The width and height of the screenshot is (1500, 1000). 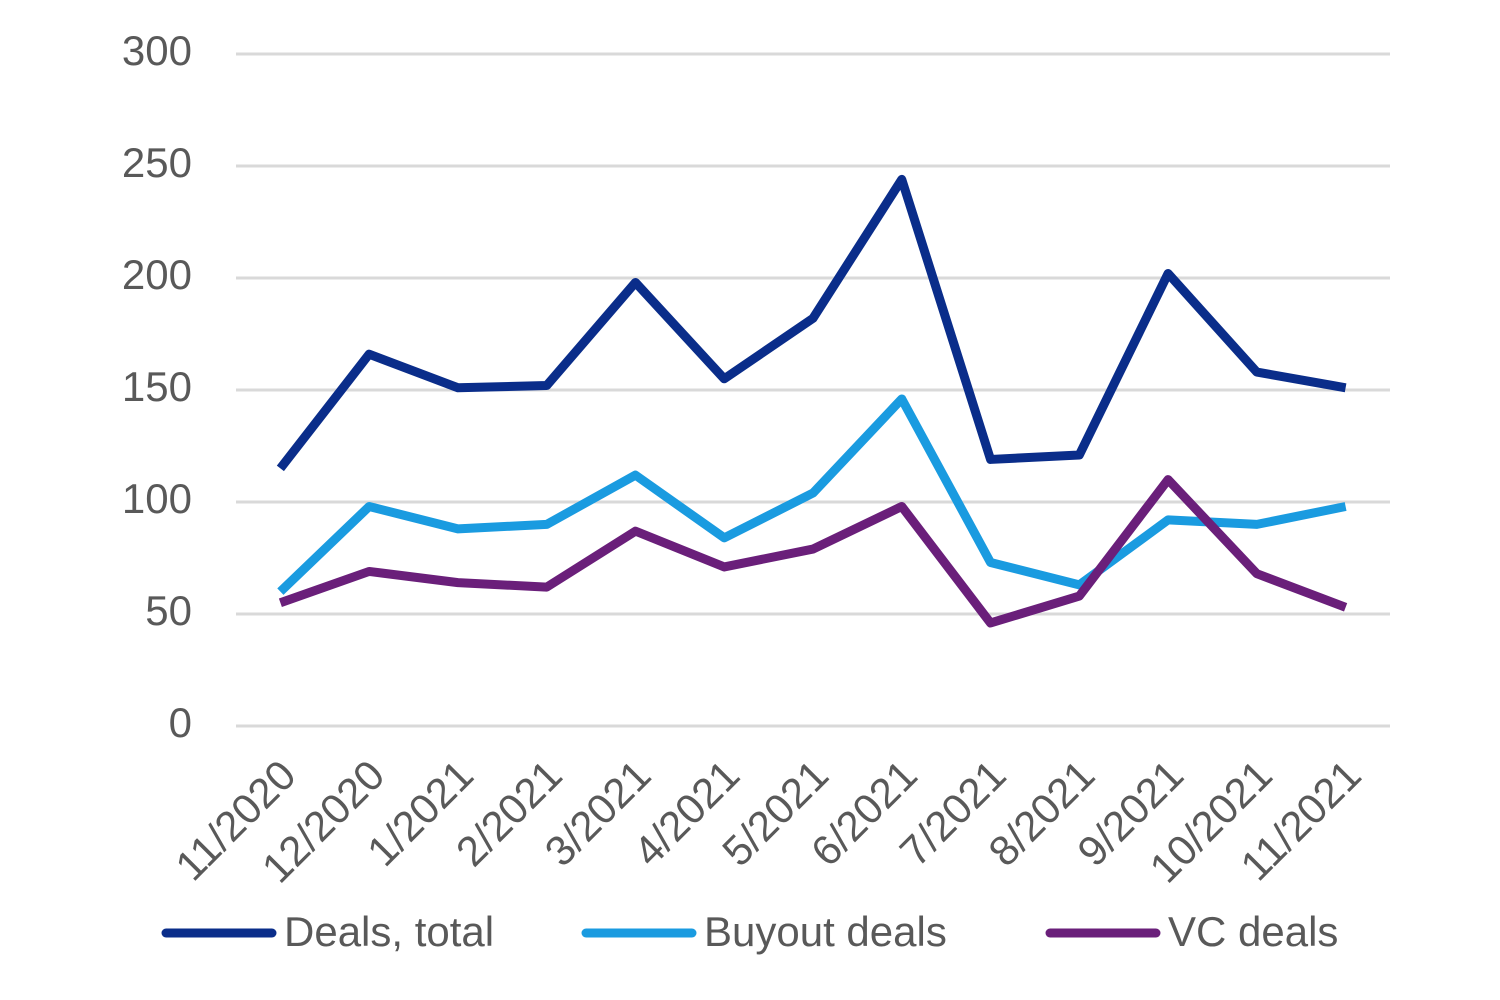 What do you see at coordinates (389, 931) in the screenshot?
I see `legend-label: Deals, total` at bounding box center [389, 931].